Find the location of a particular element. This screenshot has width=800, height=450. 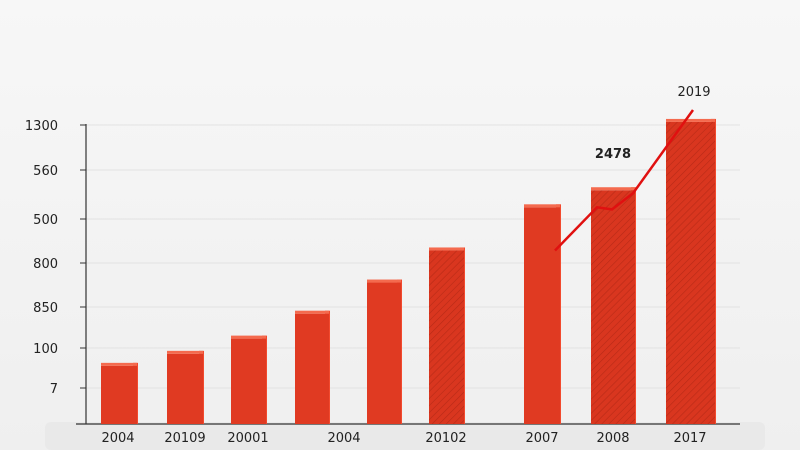

x-tick-label: 2007 is located at coordinates (541, 438).